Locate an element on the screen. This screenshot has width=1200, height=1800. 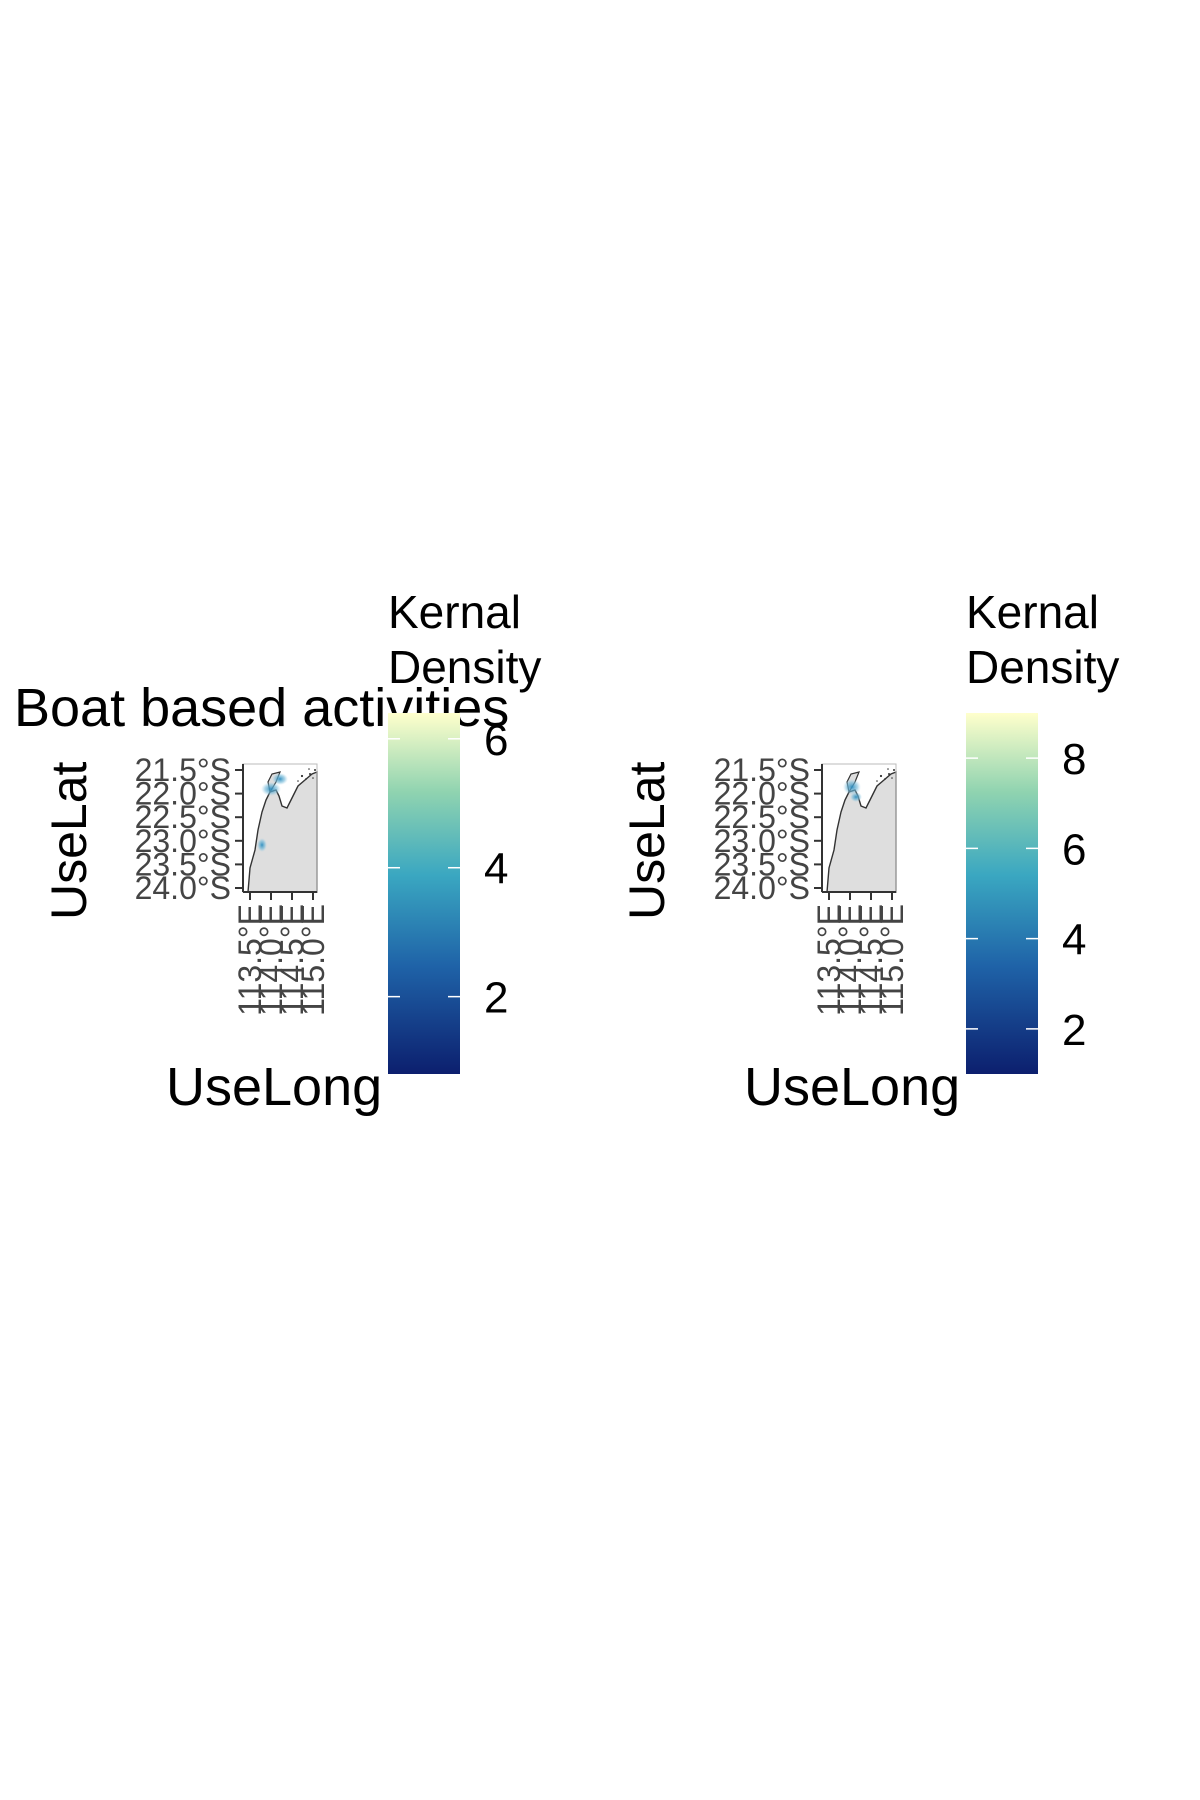
legend-tick-group: 2 4 6 8 is located at coordinates (1026, 895).